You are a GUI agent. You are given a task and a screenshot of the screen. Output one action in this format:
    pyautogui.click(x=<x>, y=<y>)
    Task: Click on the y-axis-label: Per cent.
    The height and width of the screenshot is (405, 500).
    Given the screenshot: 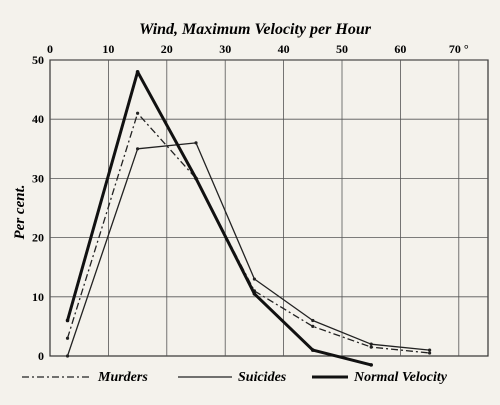 What is the action you would take?
    pyautogui.click(x=20, y=212)
    